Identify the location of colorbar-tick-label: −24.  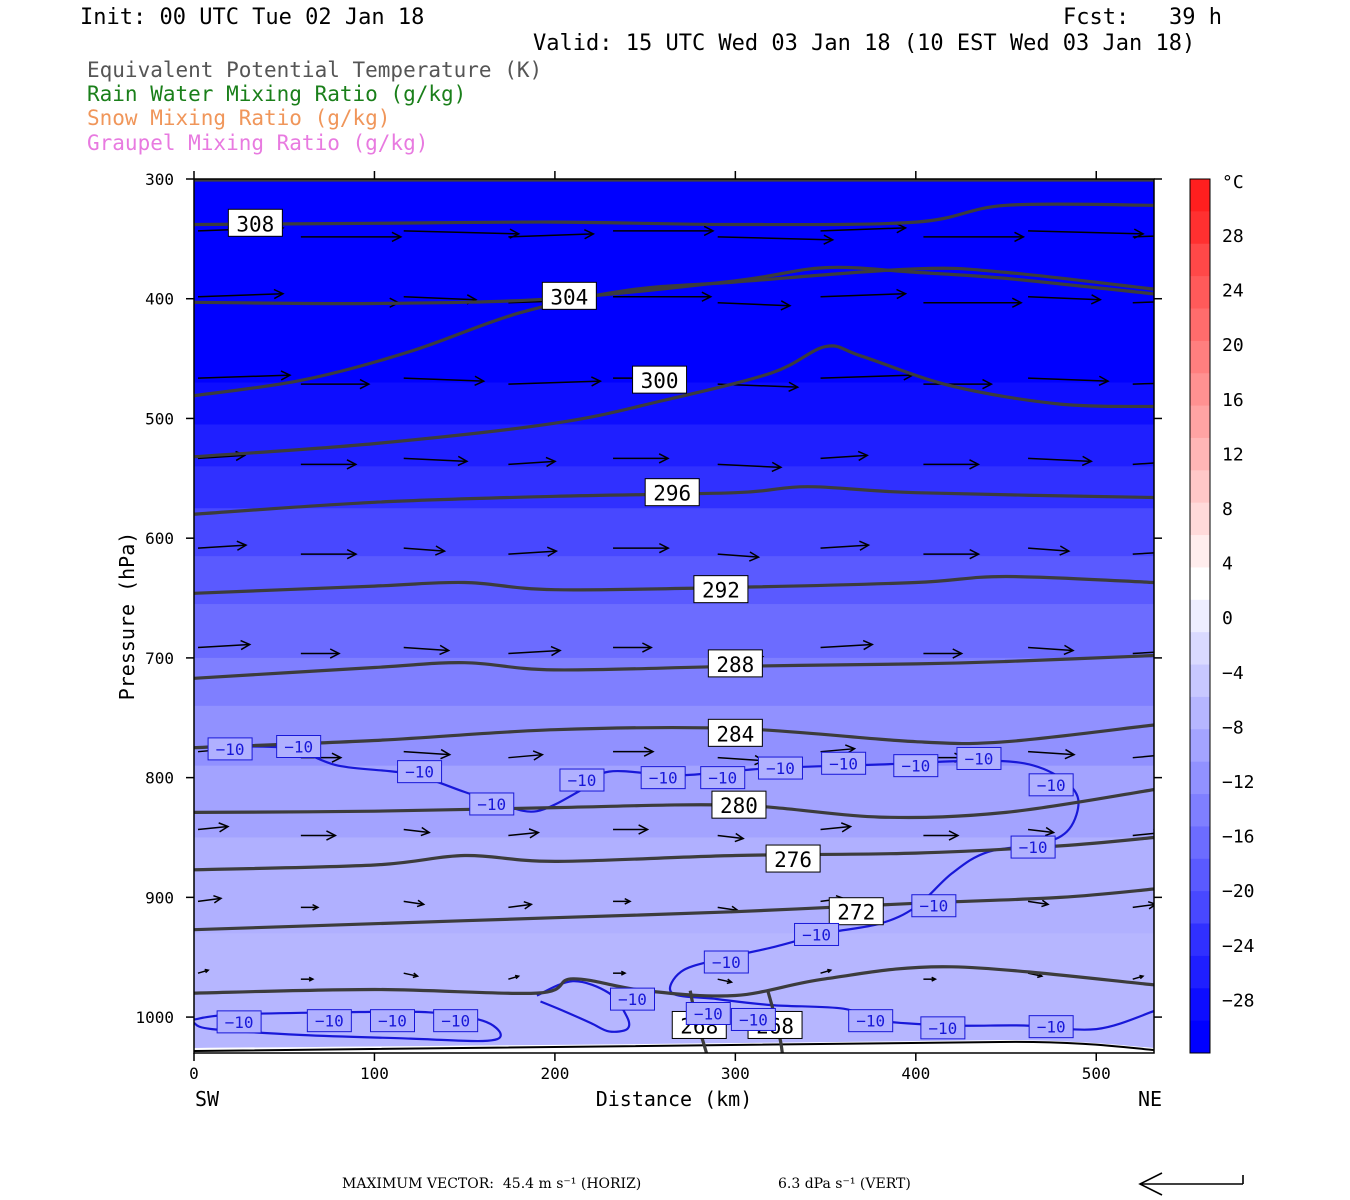
(1238, 946).